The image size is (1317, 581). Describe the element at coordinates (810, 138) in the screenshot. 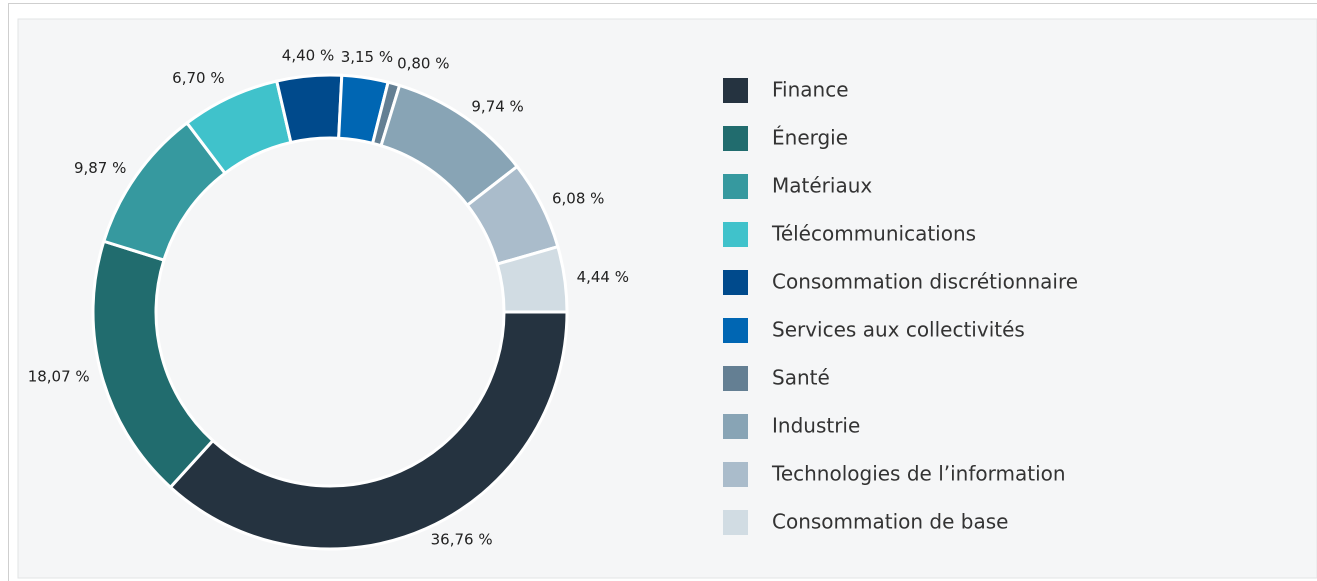

I see `legend-label: Énergie` at that location.